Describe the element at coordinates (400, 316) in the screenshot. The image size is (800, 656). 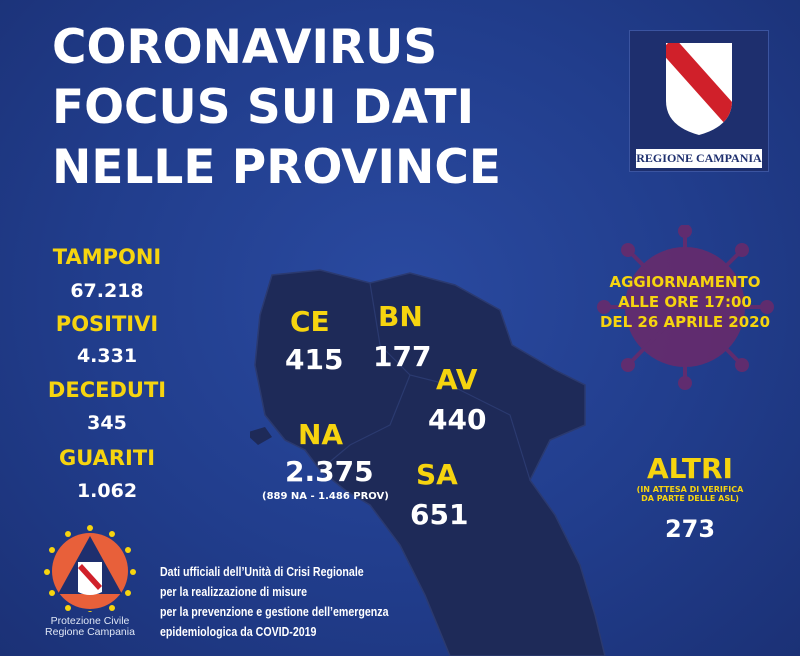
I see `province-code-bn: BN` at that location.